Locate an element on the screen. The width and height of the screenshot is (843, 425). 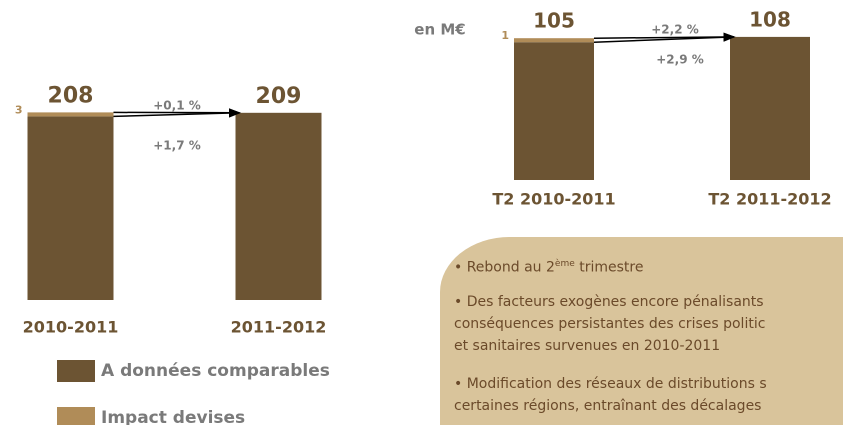
legend-label: A données comparables is located at coordinates (215, 371).